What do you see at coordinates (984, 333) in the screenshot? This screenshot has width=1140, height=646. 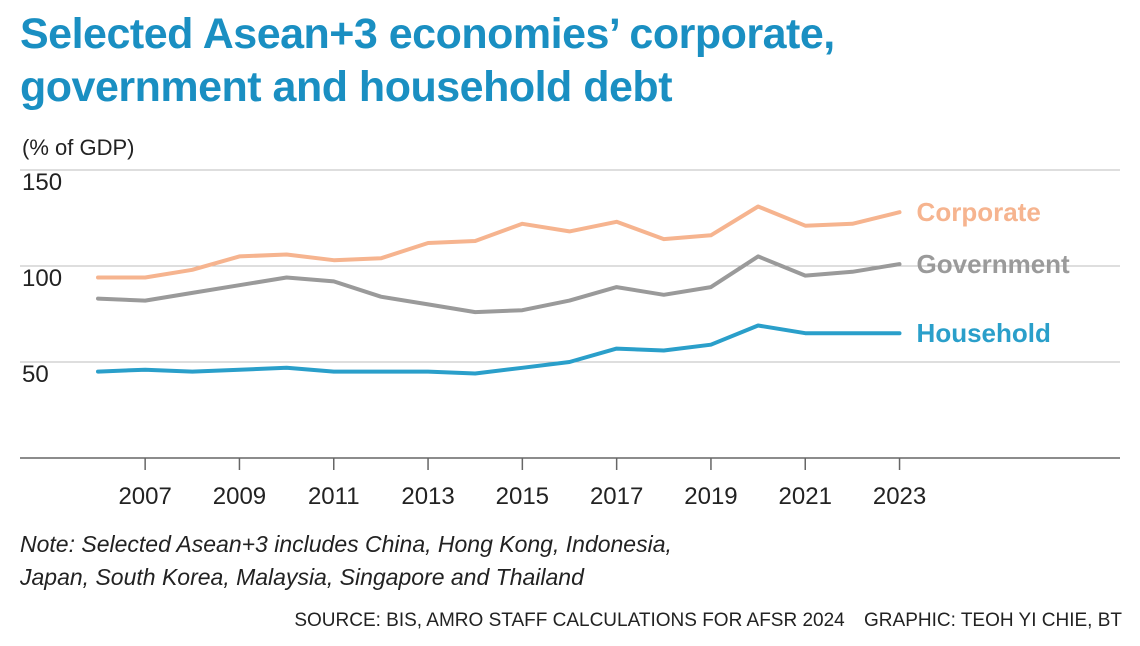 I see `series-label-household: Household` at bounding box center [984, 333].